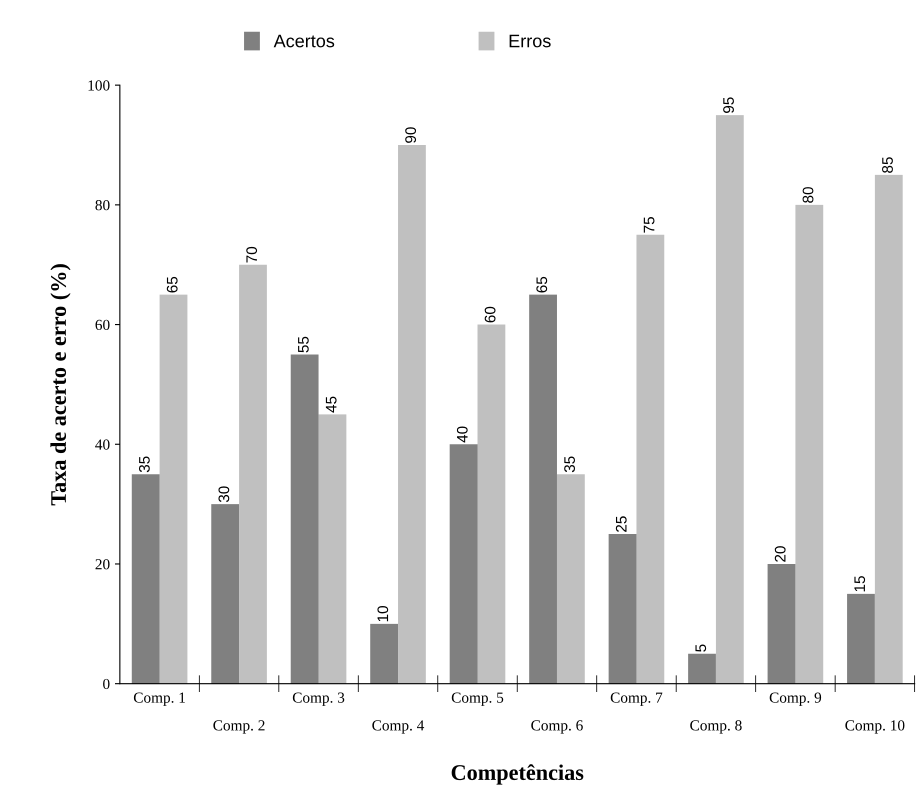  What do you see at coordinates (860, 584) in the screenshot?
I see `data-label: 15` at bounding box center [860, 584].